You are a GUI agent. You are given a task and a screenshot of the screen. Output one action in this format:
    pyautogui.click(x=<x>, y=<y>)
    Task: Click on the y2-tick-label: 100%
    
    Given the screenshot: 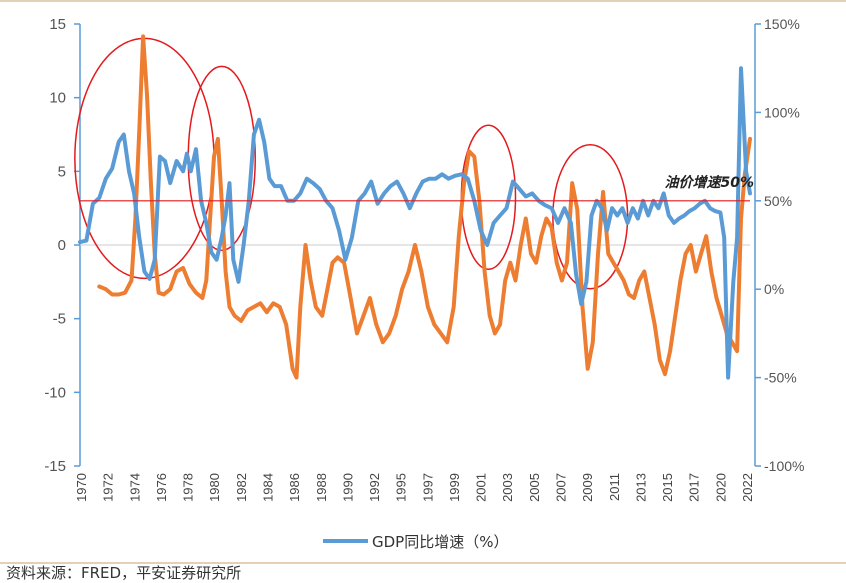 What is the action you would take?
    pyautogui.click(x=782, y=112)
    